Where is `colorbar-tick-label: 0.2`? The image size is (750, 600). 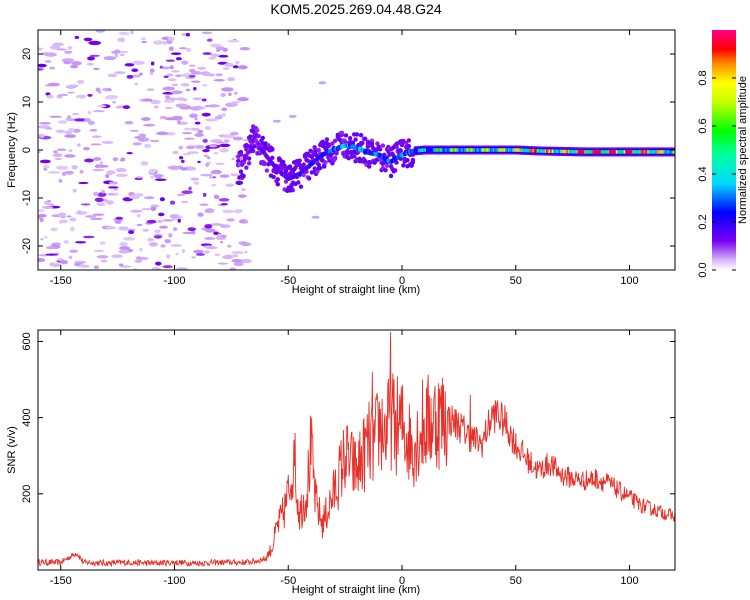 colorbar-tick-label: 0.2 is located at coordinates (703, 221).